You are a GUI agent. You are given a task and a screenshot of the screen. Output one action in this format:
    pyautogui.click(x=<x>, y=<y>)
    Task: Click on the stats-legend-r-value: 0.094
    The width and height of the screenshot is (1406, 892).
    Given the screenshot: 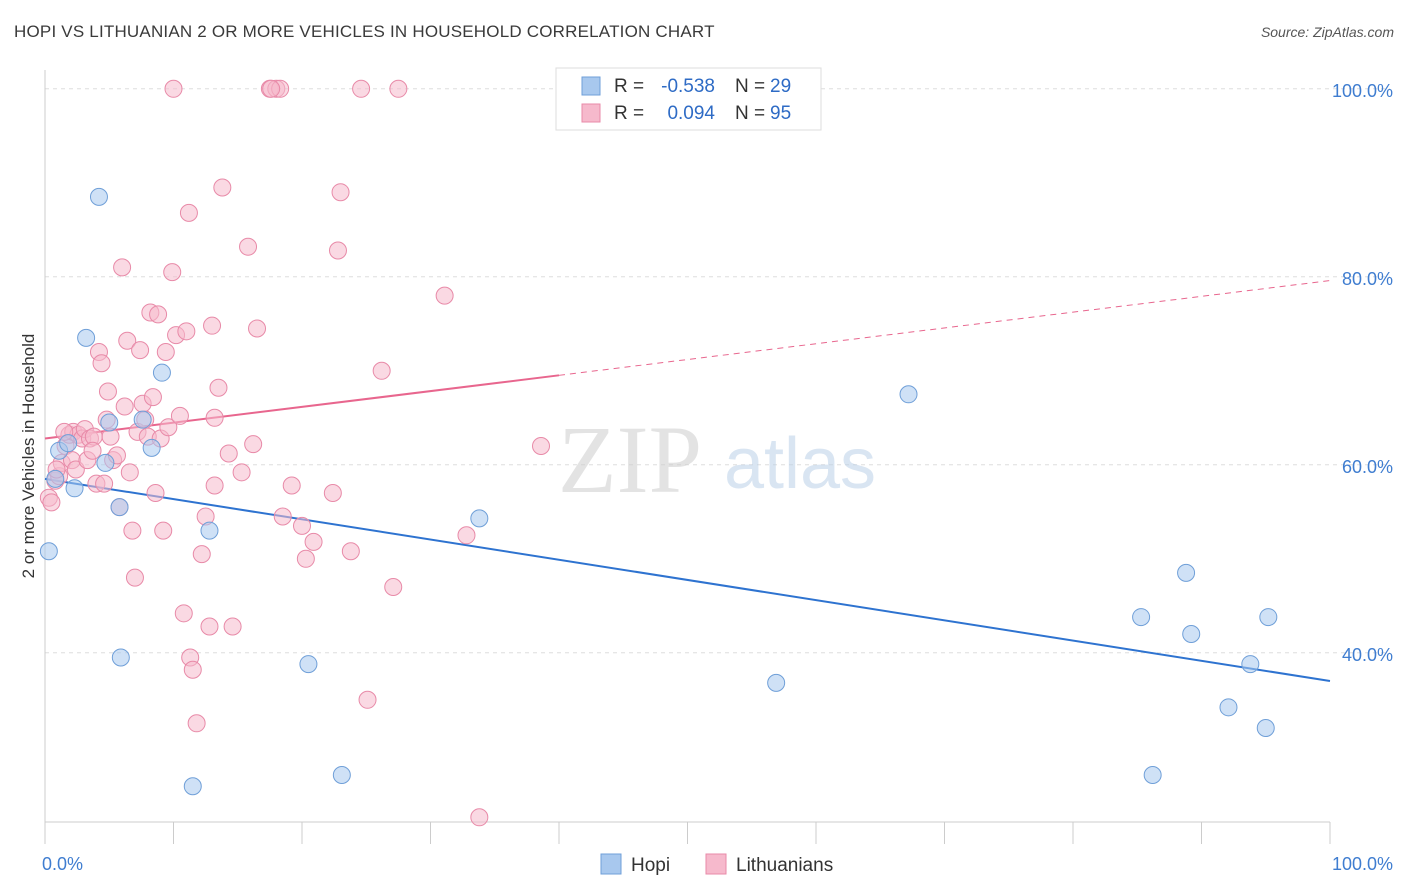 What is the action you would take?
    pyautogui.click(x=691, y=113)
    